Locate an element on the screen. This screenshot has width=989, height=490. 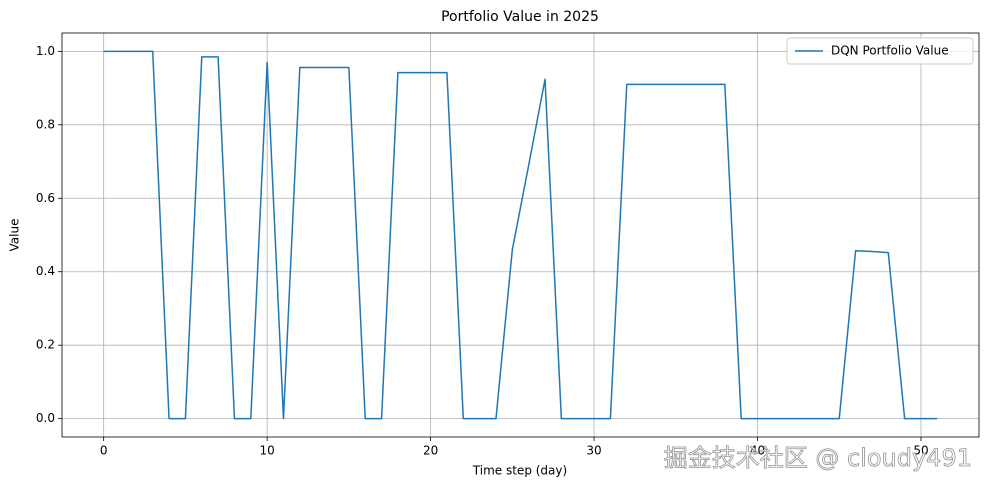
y-tick-label: 0.4 is located at coordinates (45, 271).